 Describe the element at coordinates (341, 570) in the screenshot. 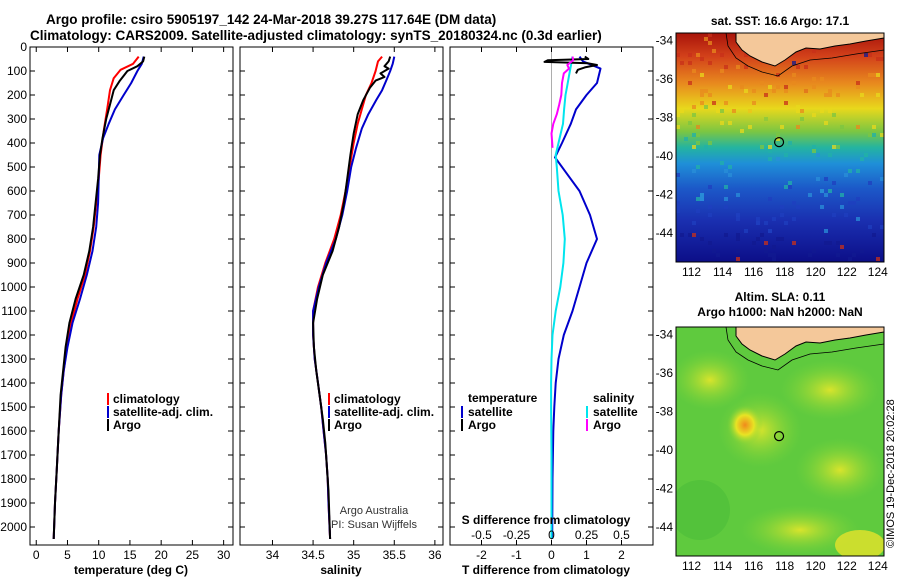

I see `salinity-axis-label: salinity` at that location.